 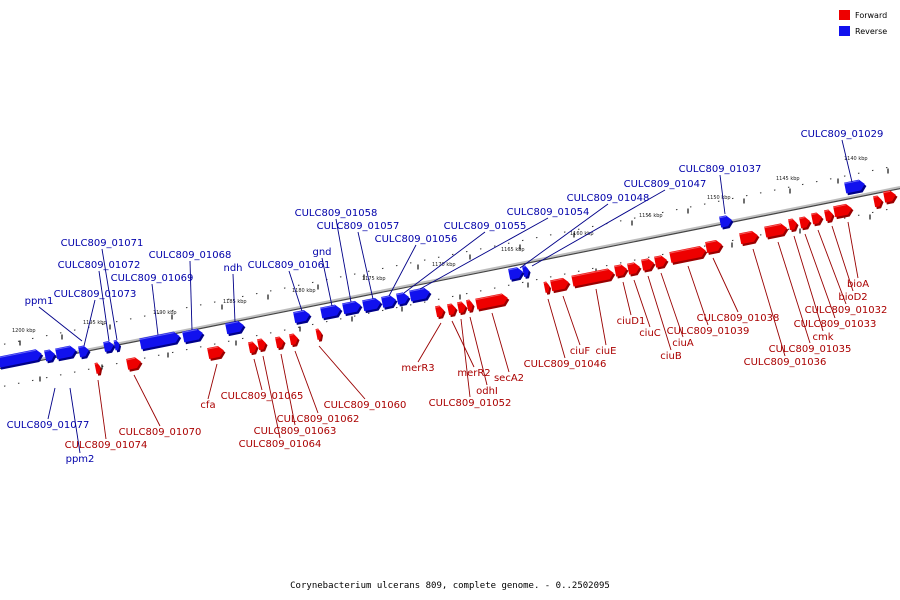 What do you see at coordinates (662, 262) in the screenshot?
I see `gene-arrow-ciua` at bounding box center [662, 262].